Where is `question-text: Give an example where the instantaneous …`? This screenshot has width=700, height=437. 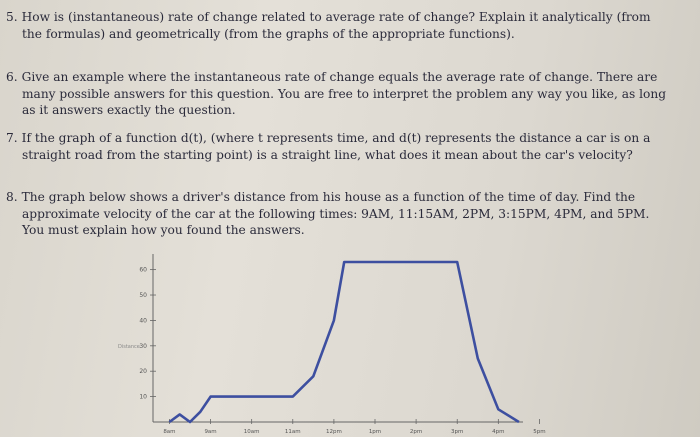 question-text: Give an example where the instantaneous … is located at coordinates (344, 93).